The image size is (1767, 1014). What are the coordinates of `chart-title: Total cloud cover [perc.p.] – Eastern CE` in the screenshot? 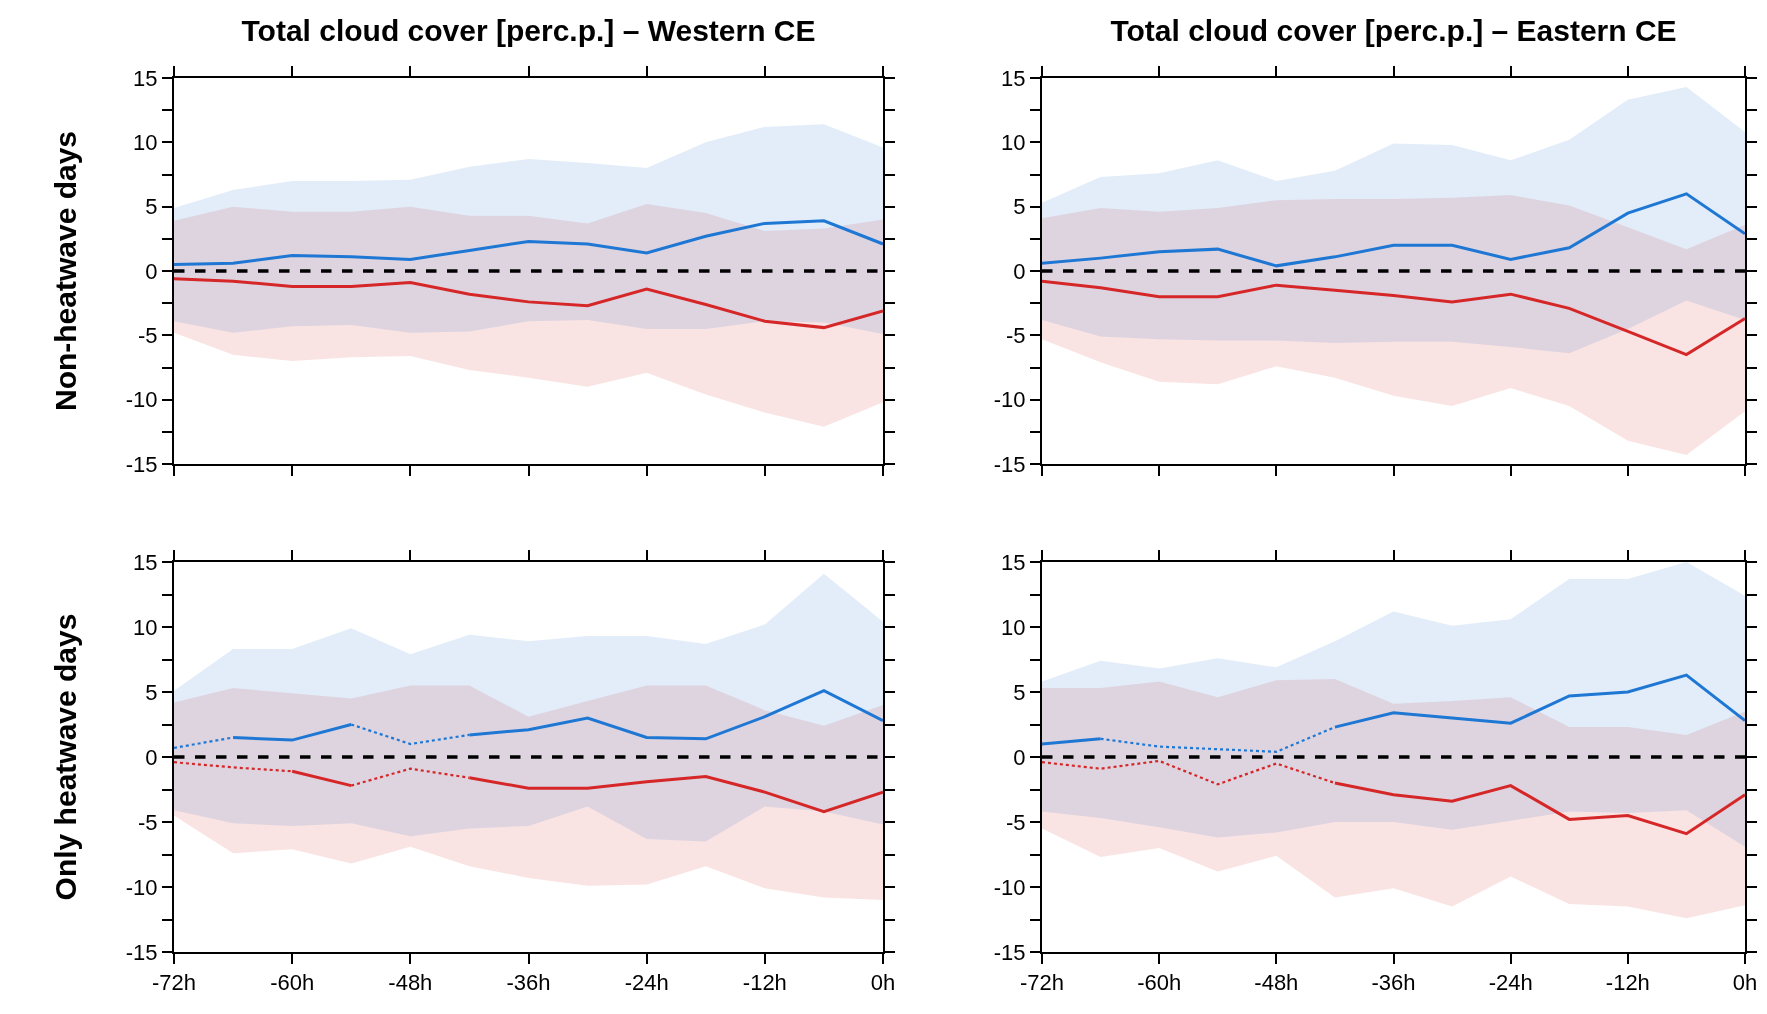 It's located at (1393, 30).